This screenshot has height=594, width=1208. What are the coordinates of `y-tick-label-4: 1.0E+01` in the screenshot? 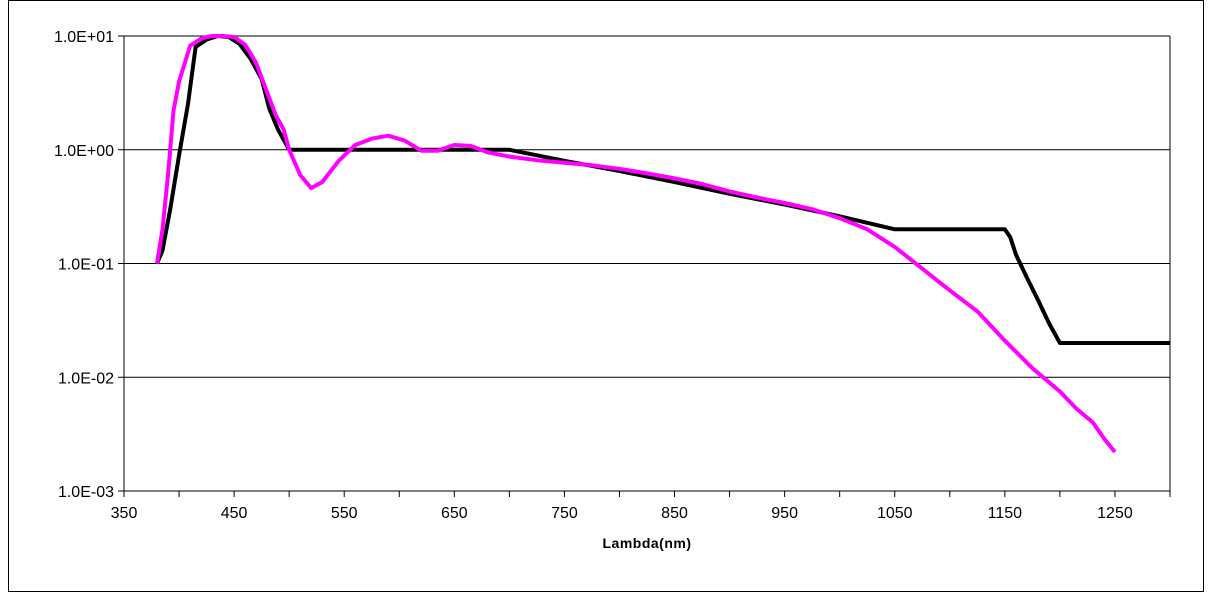 It's located at (84, 37).